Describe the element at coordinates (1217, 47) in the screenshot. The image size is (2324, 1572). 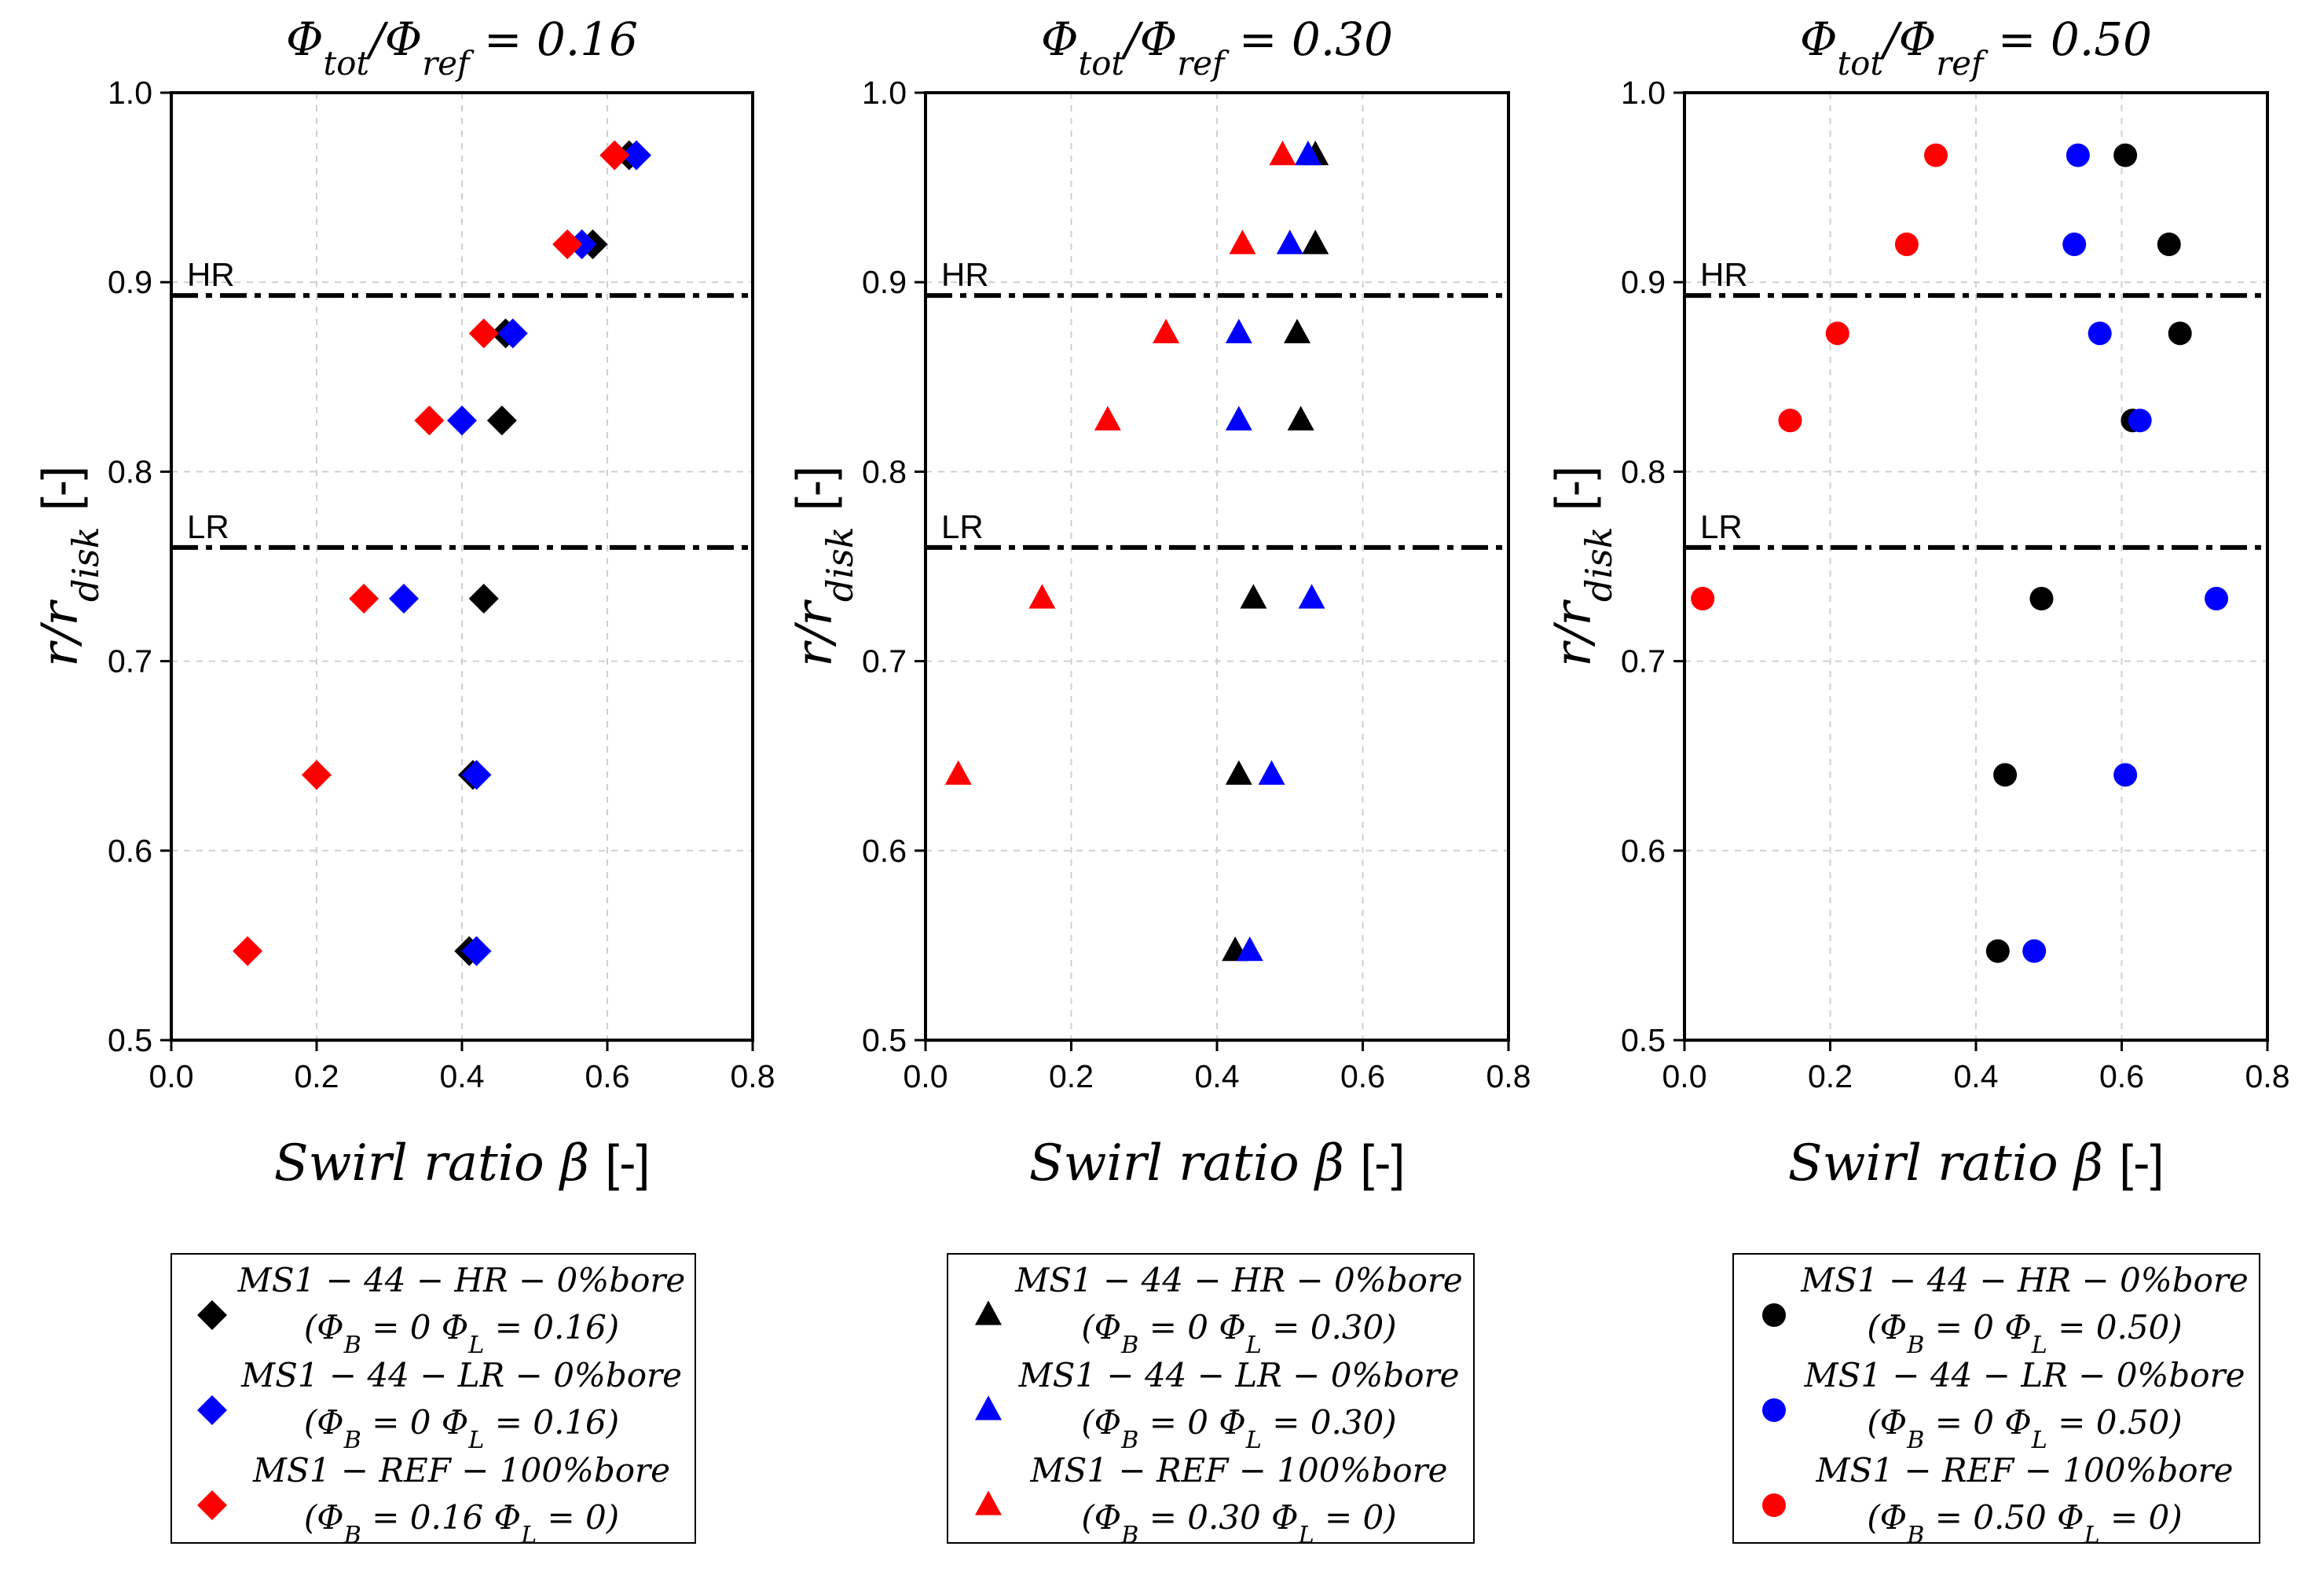
I see `chart-title: Φtot/Φref = 0.30` at that location.